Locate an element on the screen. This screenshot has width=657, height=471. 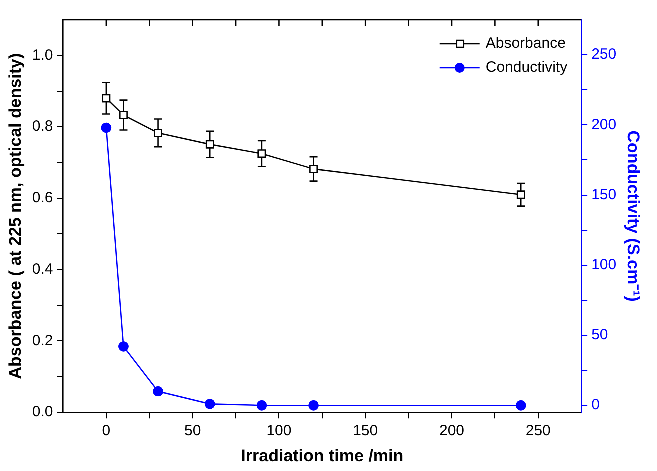
y-tick-label: 0.0 is located at coordinates (43, 412).